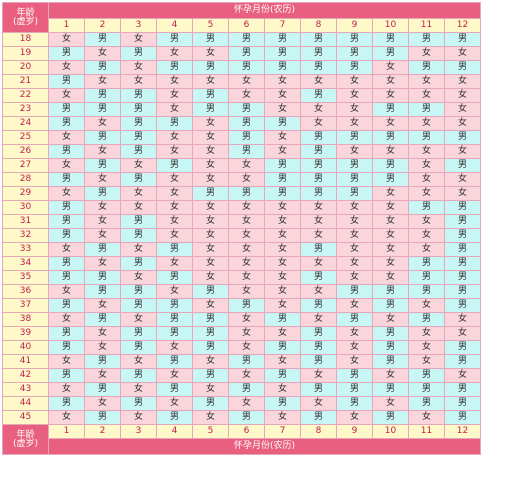 This screenshot has width=510, height=500. I want to click on month-header-cell: 7, so click(282, 25).